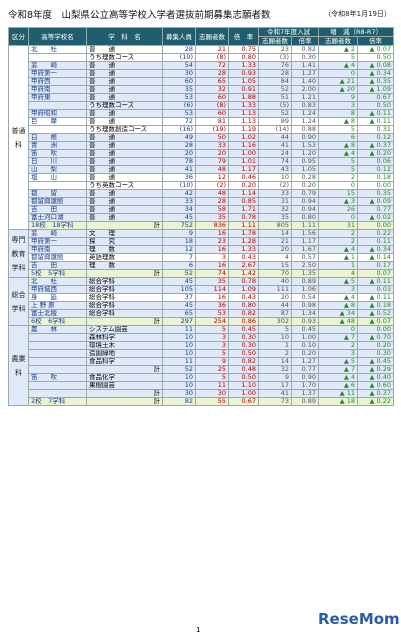 The width and height of the screenshot is (401, 640). Describe the element at coordinates (243, 81) in the screenshot. I see `cell-ratio: 1.05` at that location.